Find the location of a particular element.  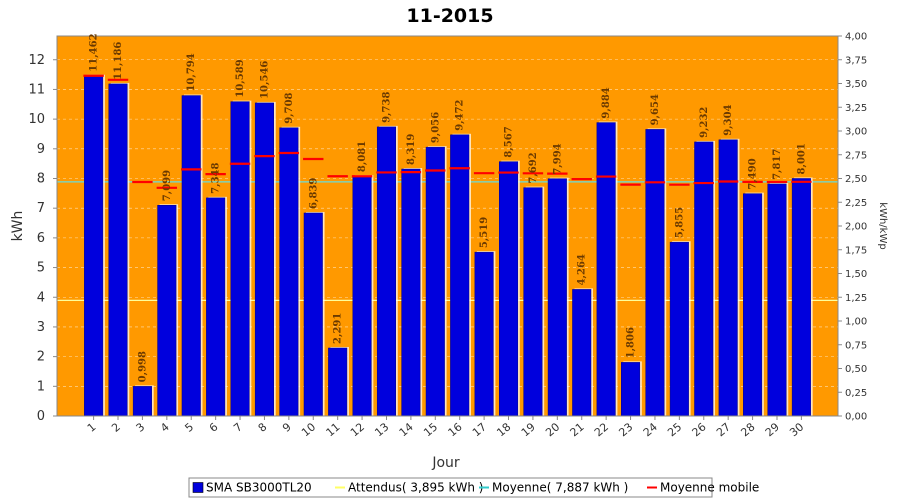

y-tick-label: 0 is located at coordinates (41, 416).